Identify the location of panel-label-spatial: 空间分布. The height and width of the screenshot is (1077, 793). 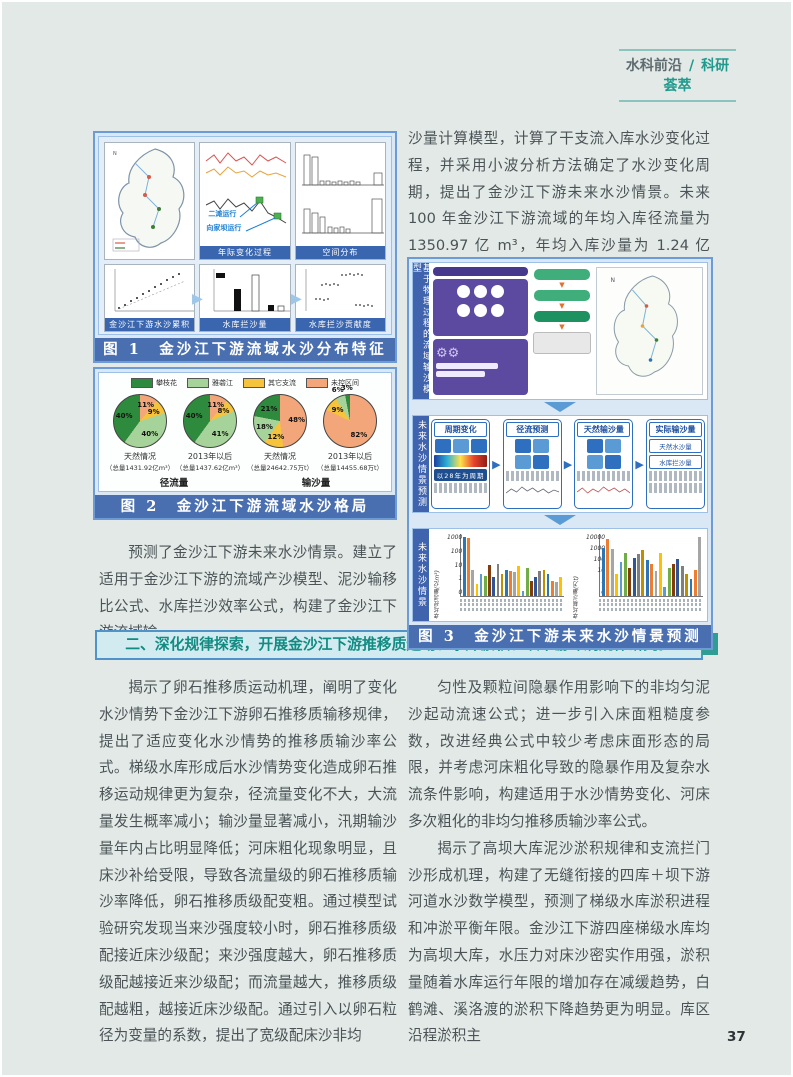
(340, 252).